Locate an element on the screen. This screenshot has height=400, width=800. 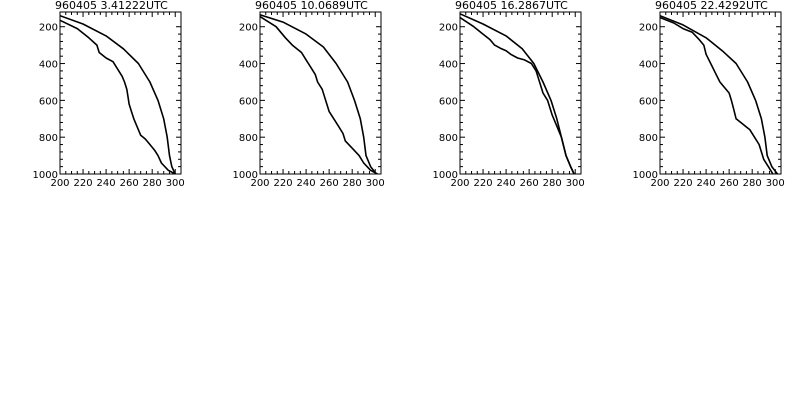
chart-title: 960405 10.0689UTC is located at coordinates (311, 6).